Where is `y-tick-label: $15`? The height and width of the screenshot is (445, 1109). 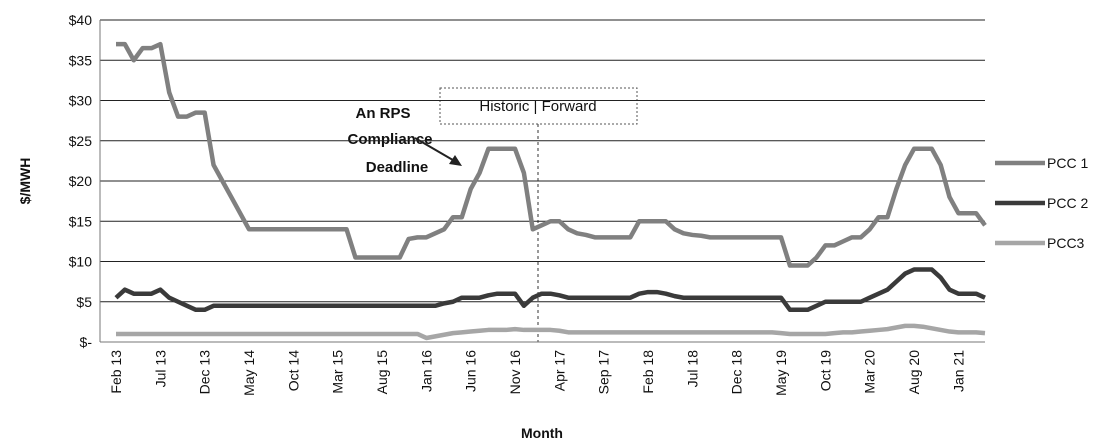 y-tick-label: $15 is located at coordinates (81, 221).